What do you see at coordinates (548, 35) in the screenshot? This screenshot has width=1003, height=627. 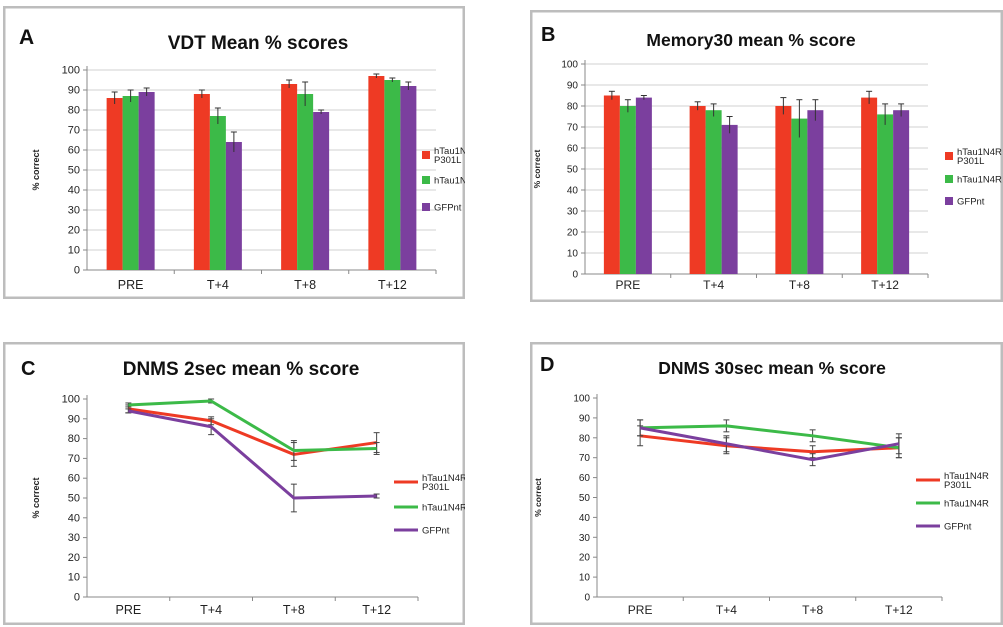 I see `panel-letter: B` at bounding box center [548, 35].